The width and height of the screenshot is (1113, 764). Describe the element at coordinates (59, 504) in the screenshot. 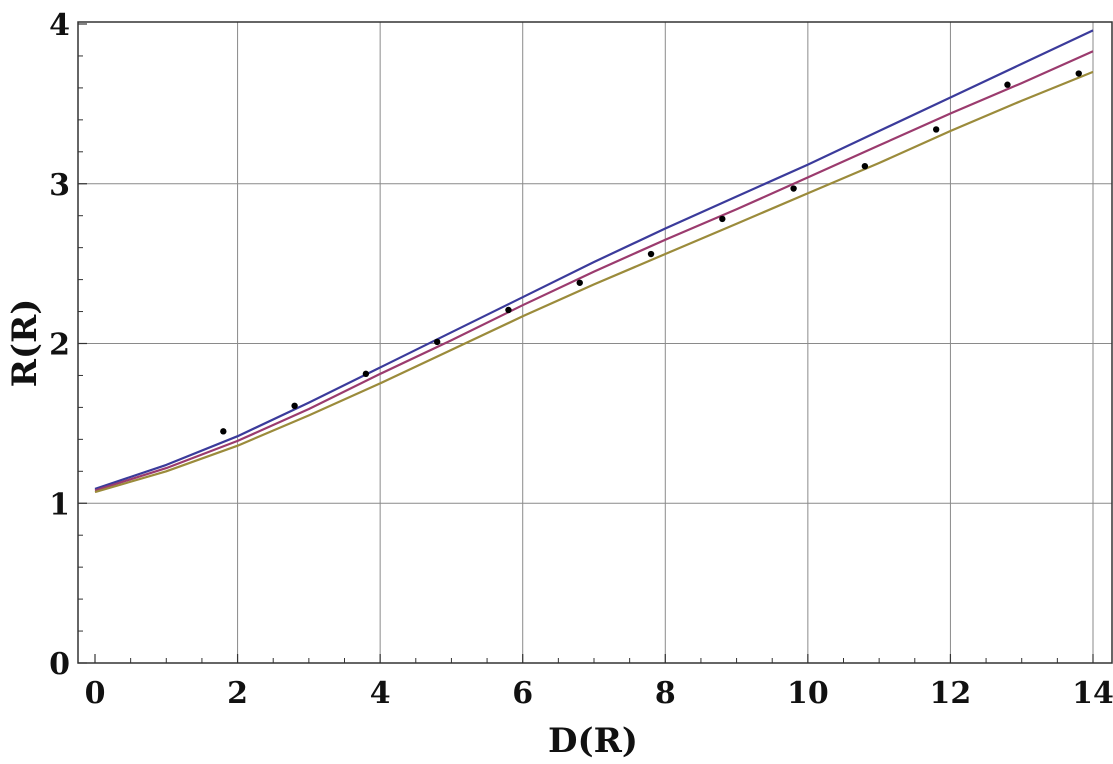

I see `y-tick-label: 1` at that location.